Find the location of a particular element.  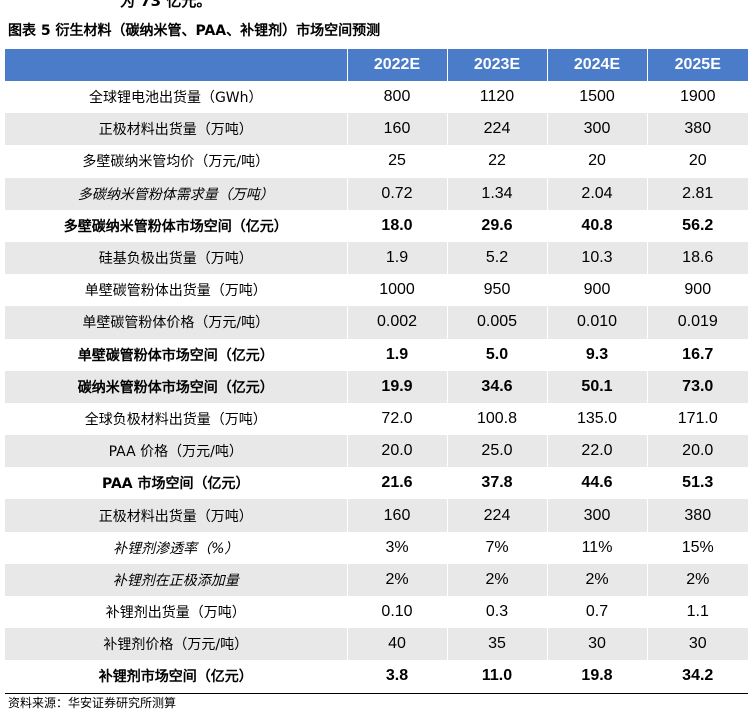

value-cell: 9.3 is located at coordinates (597, 354).